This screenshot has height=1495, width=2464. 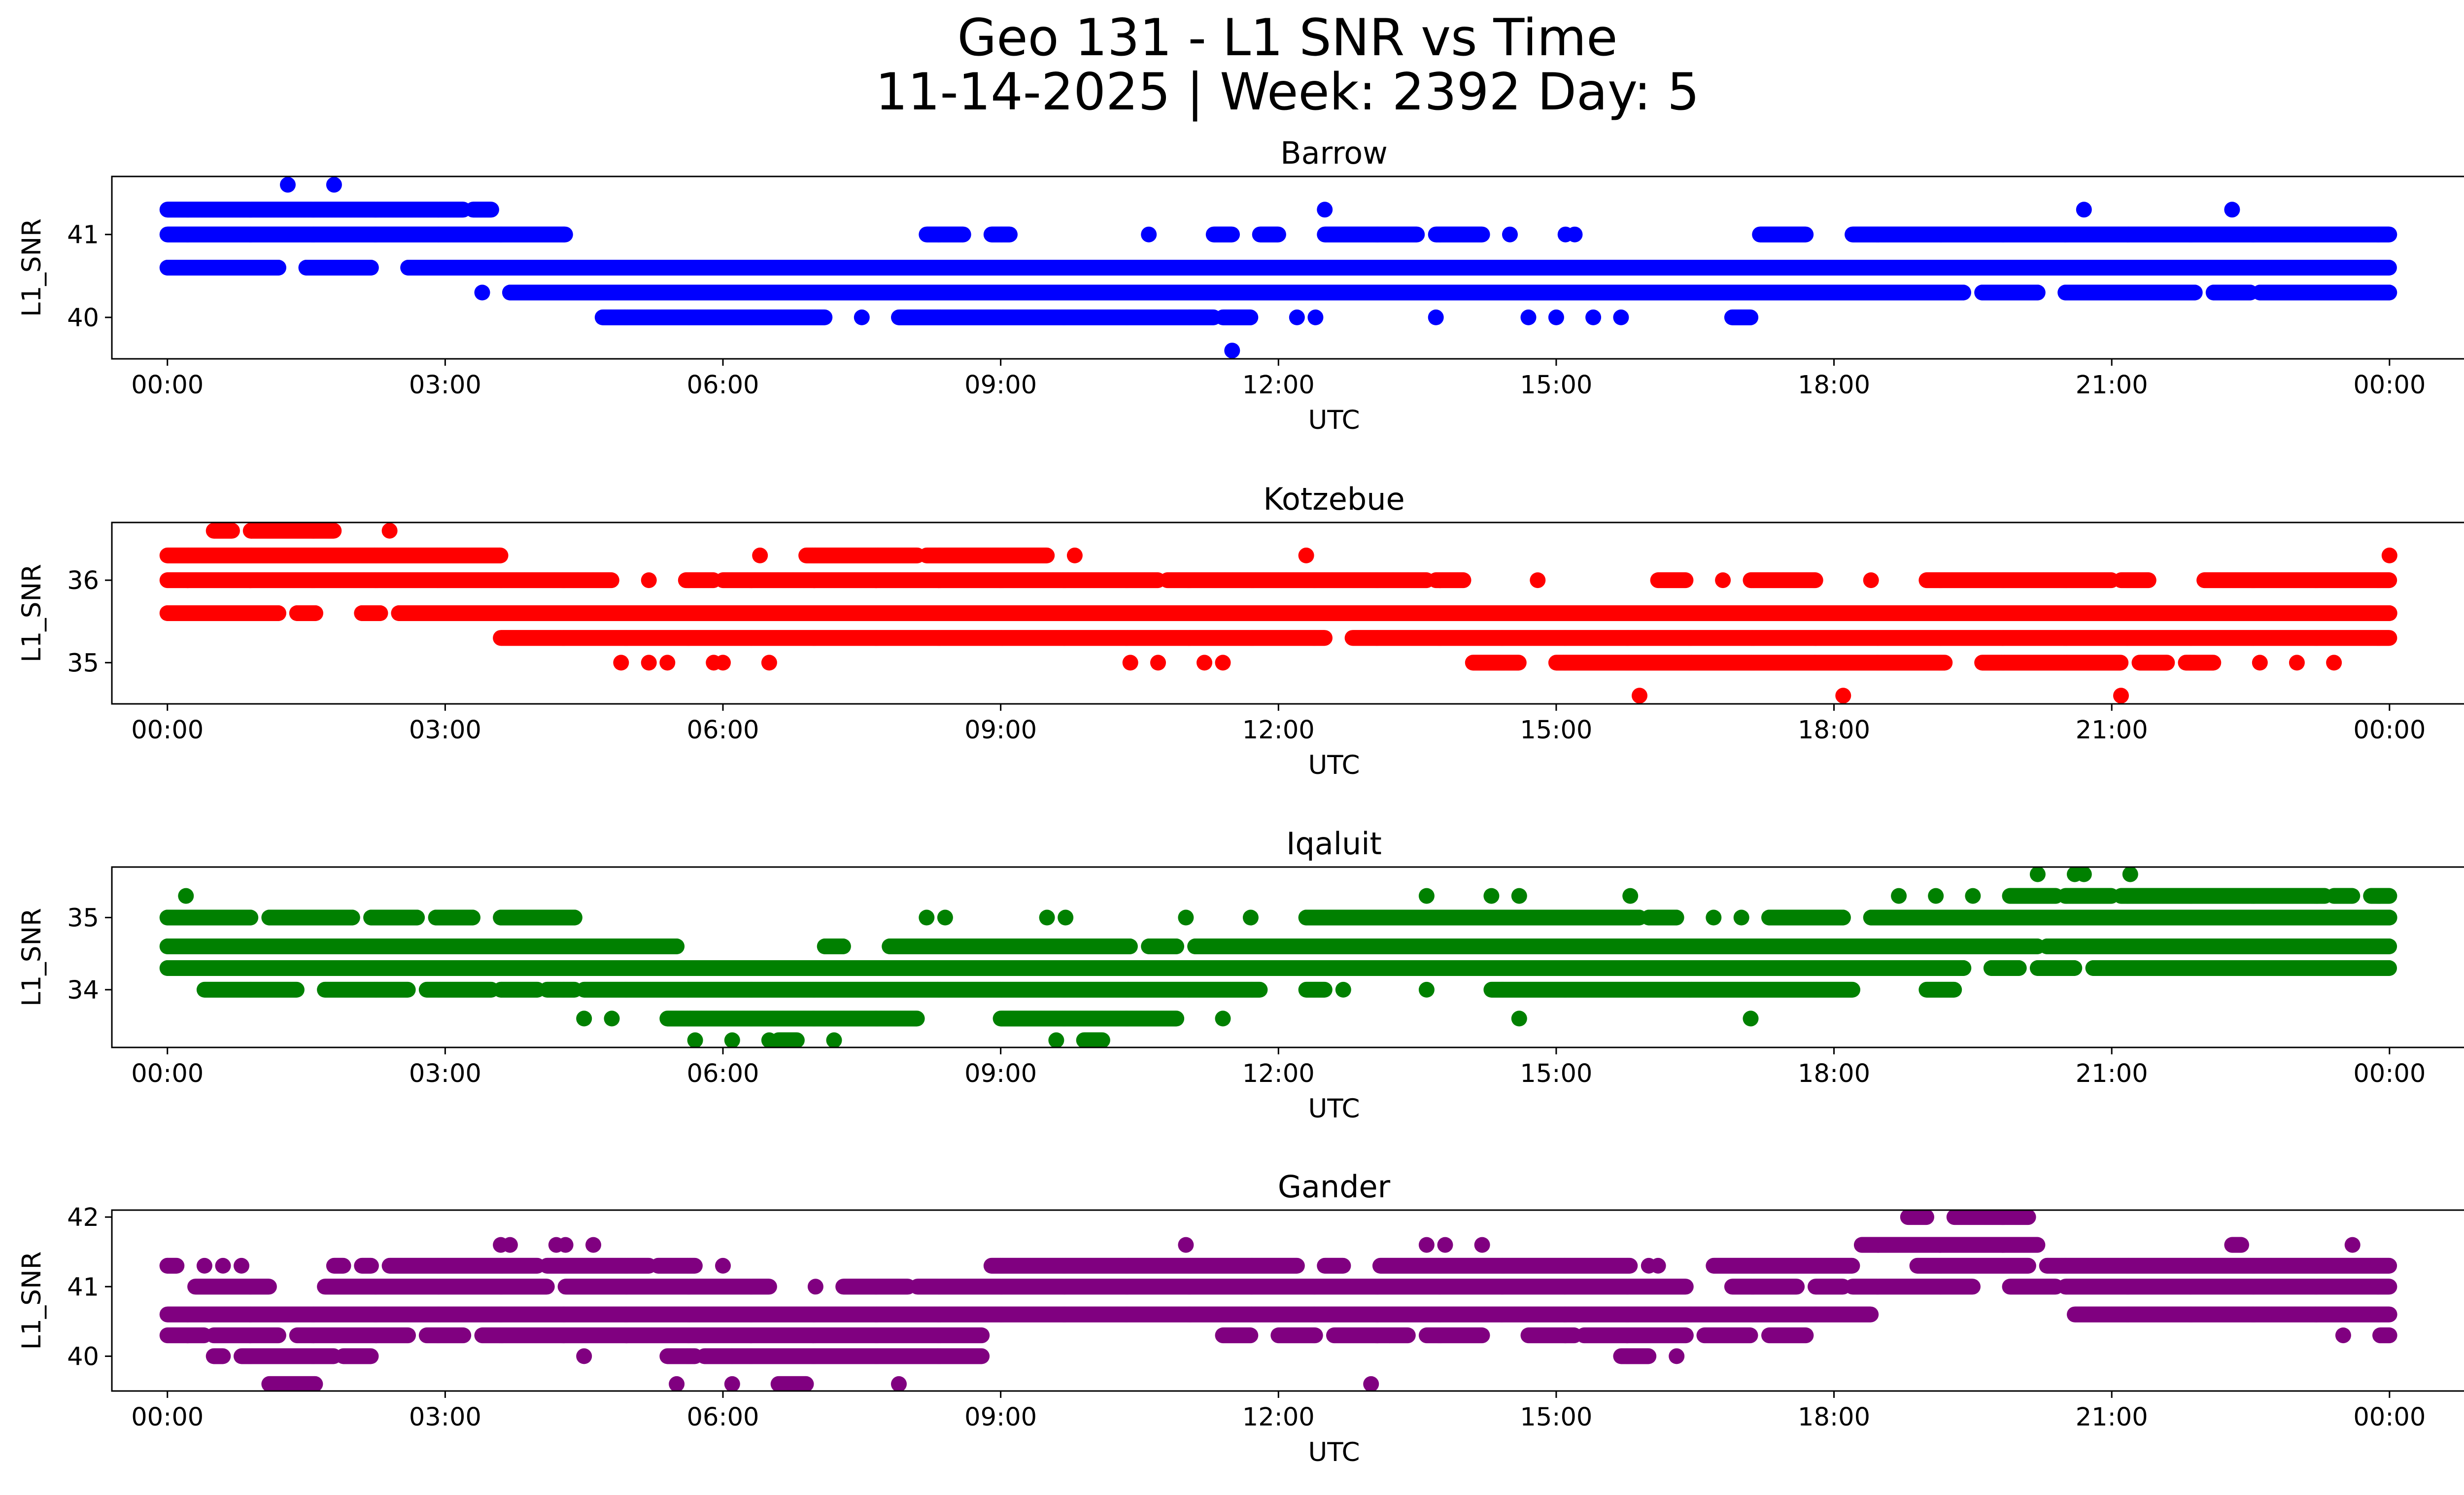 What do you see at coordinates (1278, 267) in the screenshot?
I see `data-series-barrow` at bounding box center [1278, 267].